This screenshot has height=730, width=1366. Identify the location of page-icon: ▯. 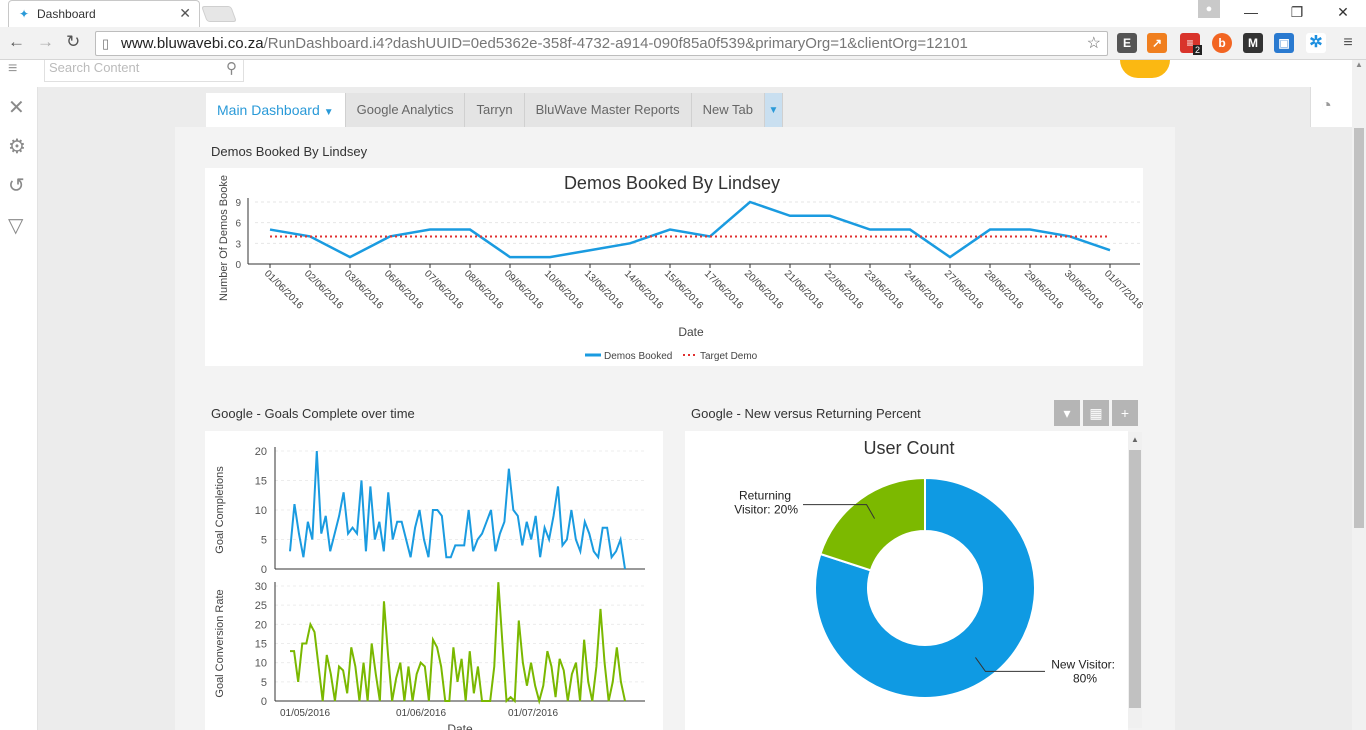
(106, 43).